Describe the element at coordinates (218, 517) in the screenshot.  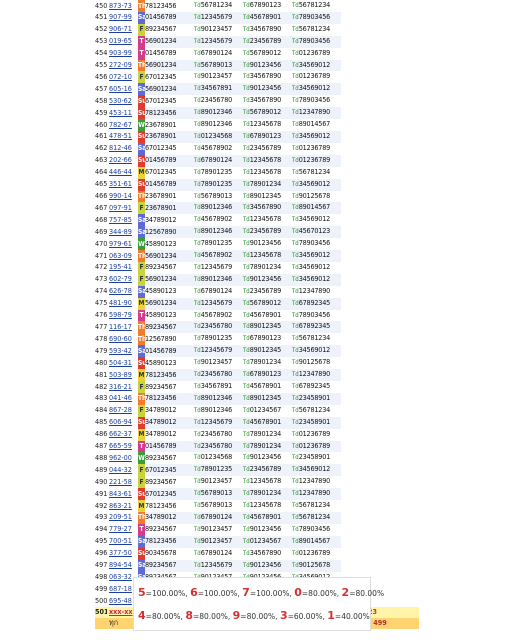
I see `digit-segment: Td67890124` at that location.